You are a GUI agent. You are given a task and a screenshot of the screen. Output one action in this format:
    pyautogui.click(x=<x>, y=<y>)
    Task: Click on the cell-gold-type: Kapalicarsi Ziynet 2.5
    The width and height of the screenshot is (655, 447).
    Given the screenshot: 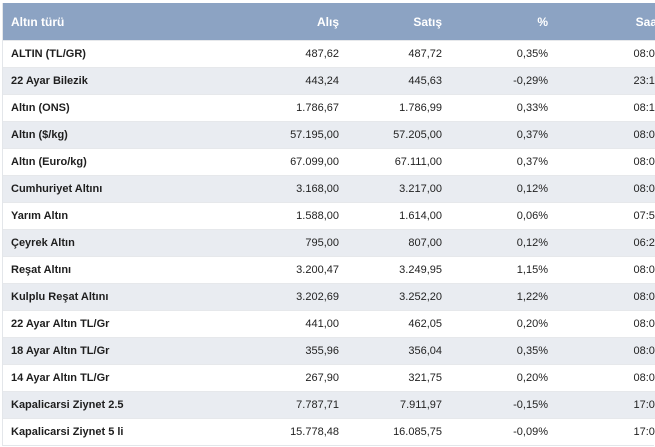 What is the action you would take?
    pyautogui.click(x=112, y=405)
    